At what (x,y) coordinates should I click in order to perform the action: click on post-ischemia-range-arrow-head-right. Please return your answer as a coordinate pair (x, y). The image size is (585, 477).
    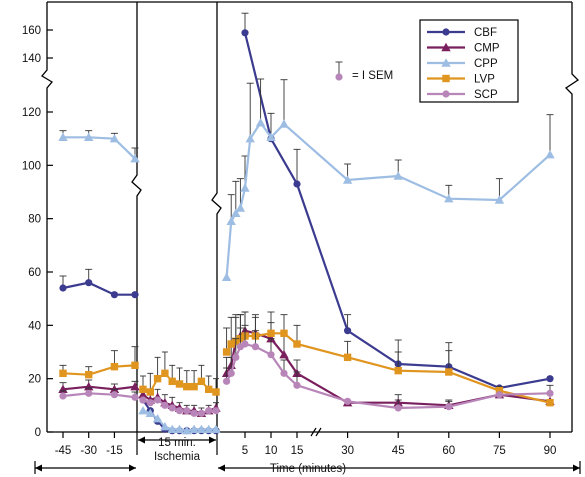
    Looking at the image, I should click on (576, 468).